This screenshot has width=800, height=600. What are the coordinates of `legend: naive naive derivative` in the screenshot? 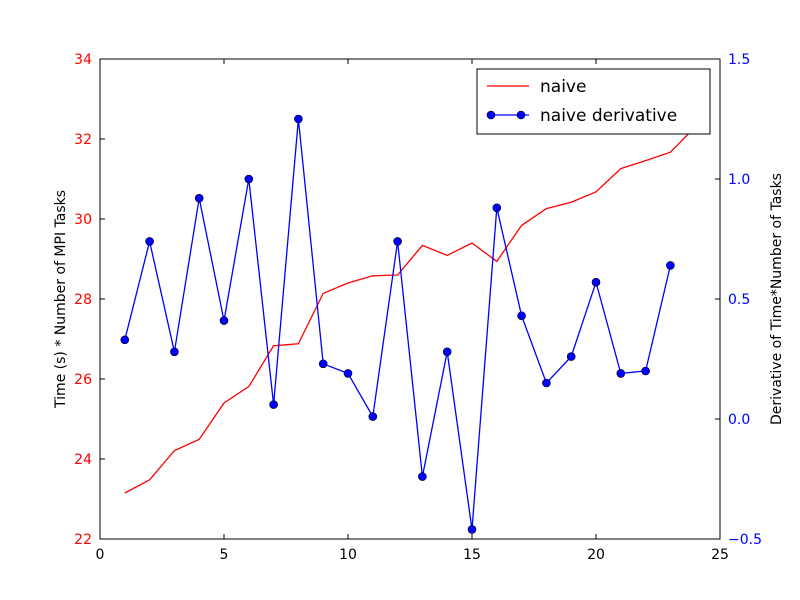 It's located at (593, 101).